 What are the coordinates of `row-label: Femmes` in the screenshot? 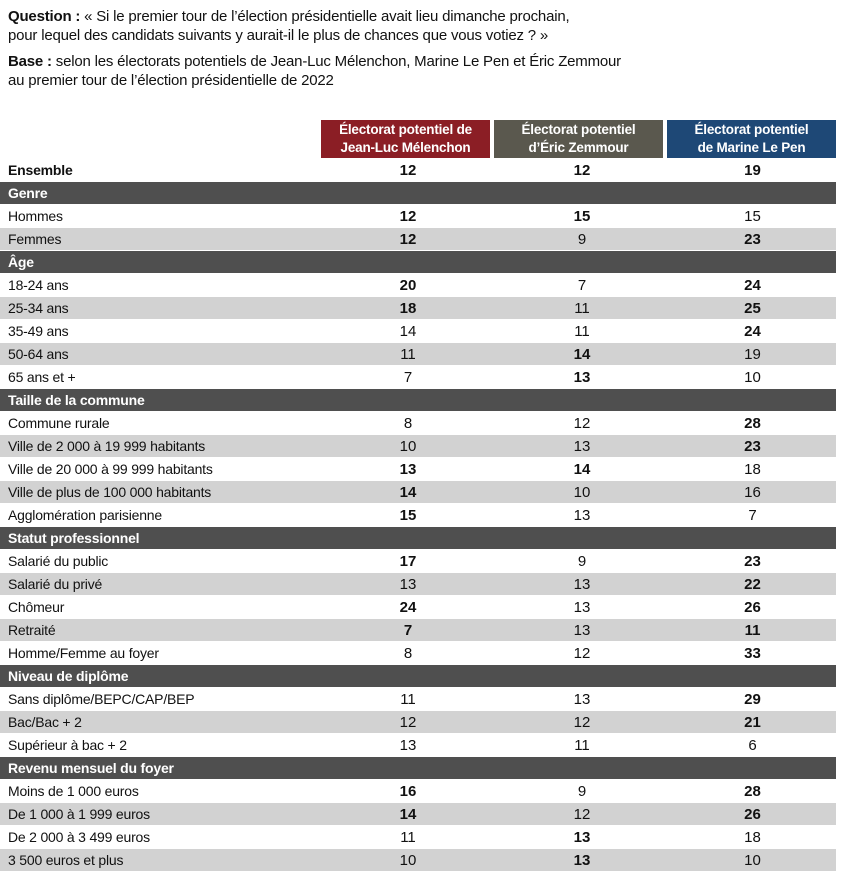 It's located at (35, 239).